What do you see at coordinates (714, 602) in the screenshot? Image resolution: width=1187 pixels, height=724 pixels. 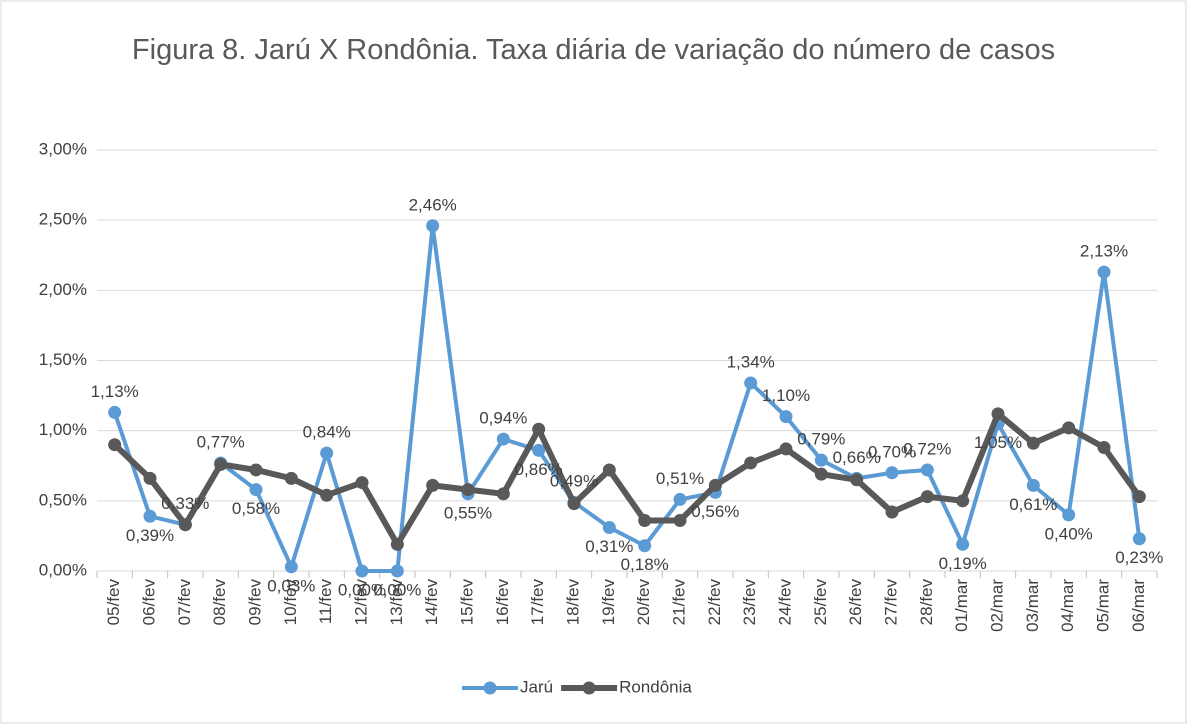 I see `x-tick-label: 22/fev` at bounding box center [714, 602].